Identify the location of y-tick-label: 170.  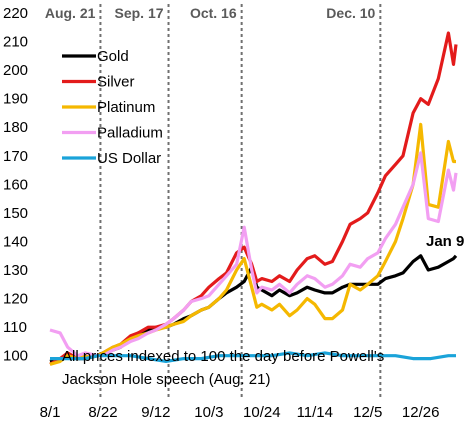
(15, 156).